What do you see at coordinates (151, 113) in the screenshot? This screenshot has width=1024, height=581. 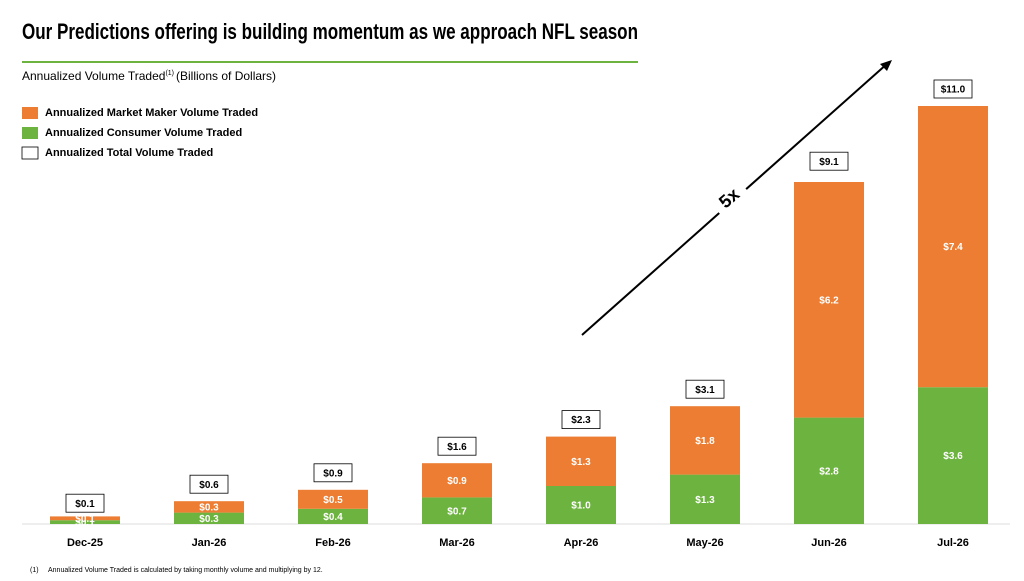 I see `legend-label: Annualized Market Maker Volume Traded` at bounding box center [151, 113].